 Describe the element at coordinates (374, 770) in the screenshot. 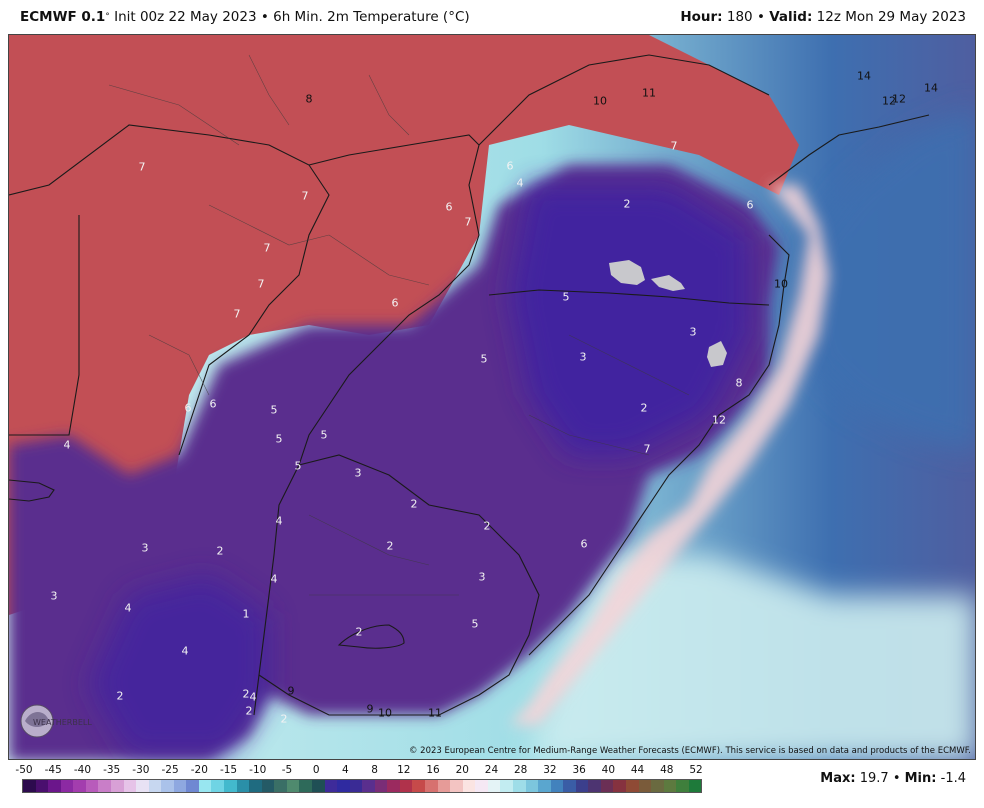

I see `colorbar-tick: 8` at that location.